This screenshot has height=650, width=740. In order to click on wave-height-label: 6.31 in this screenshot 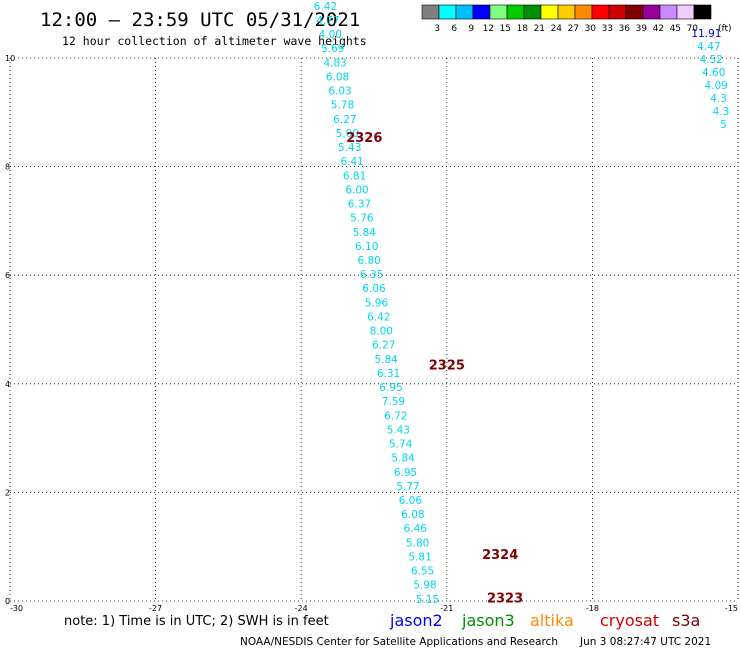, I will do `click(388, 374)`.